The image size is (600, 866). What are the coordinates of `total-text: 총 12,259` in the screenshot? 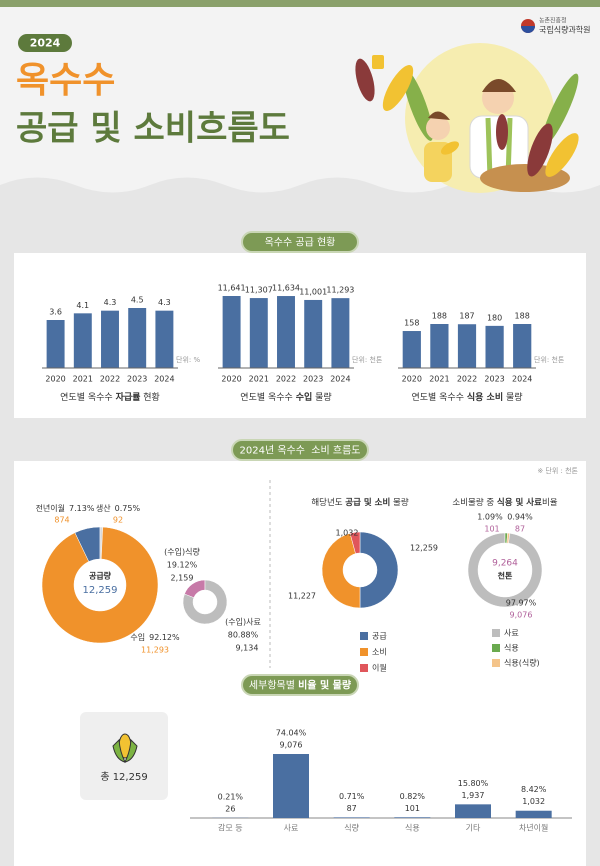 It's located at (123, 777).